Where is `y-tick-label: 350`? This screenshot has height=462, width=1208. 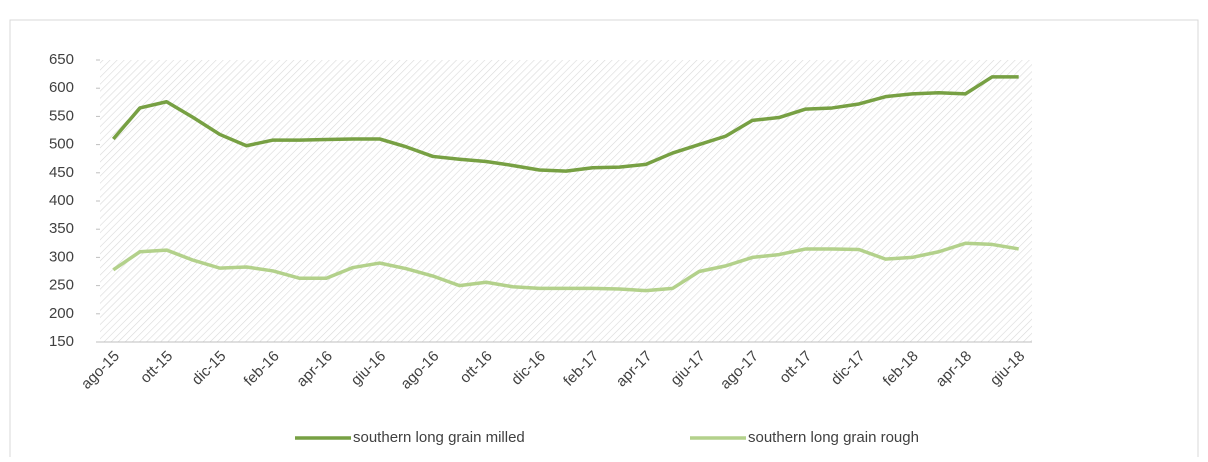
y-tick-label: 350 is located at coordinates (61, 228).